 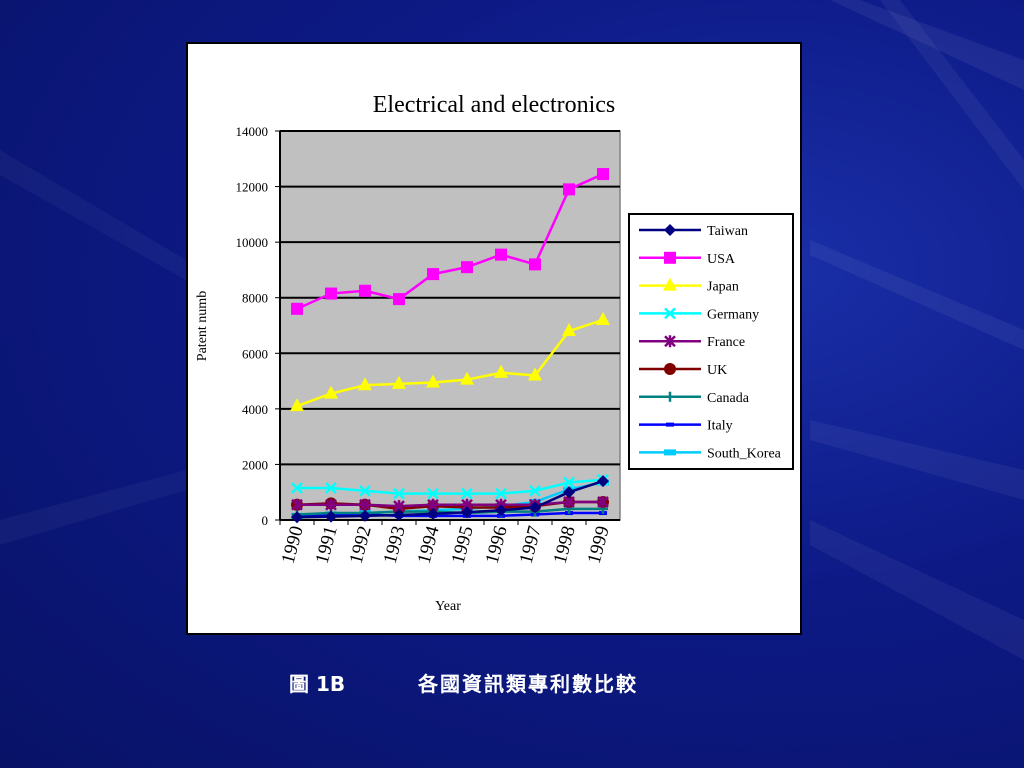 I want to click on y-tick-label: 4000, so click(x=255, y=409).